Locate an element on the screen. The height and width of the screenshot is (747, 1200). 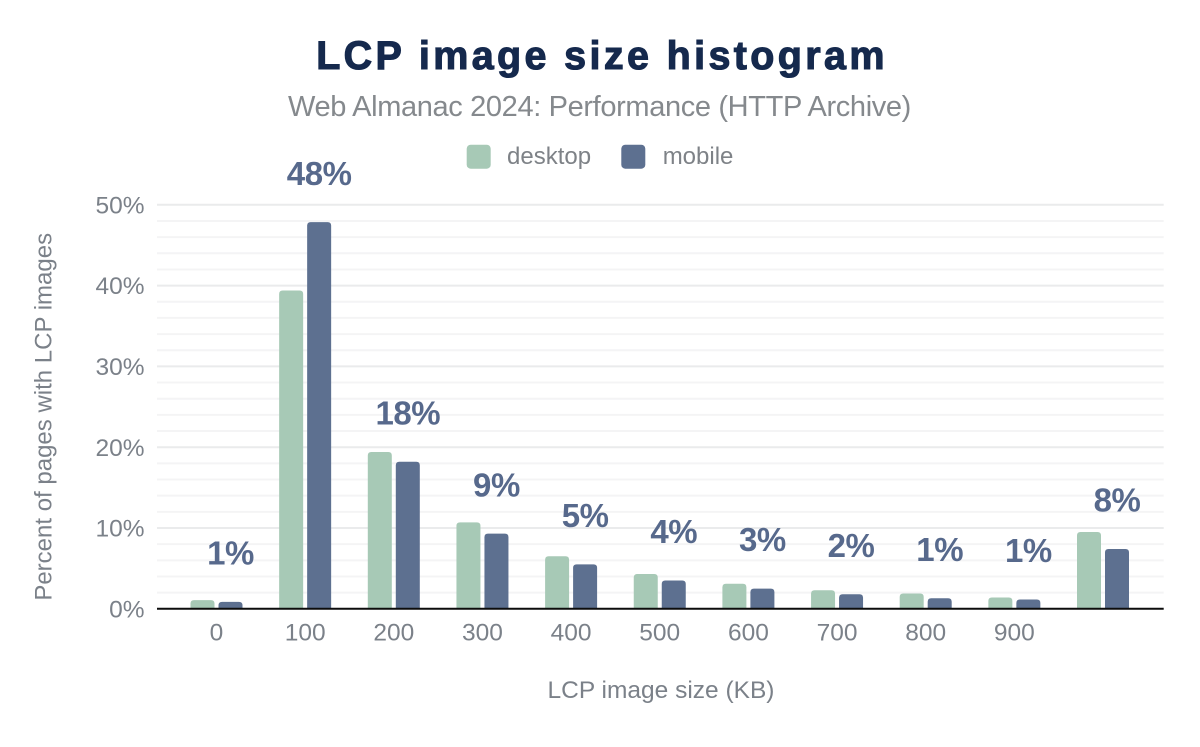
svg-text: 200 is located at coordinates (393, 632).